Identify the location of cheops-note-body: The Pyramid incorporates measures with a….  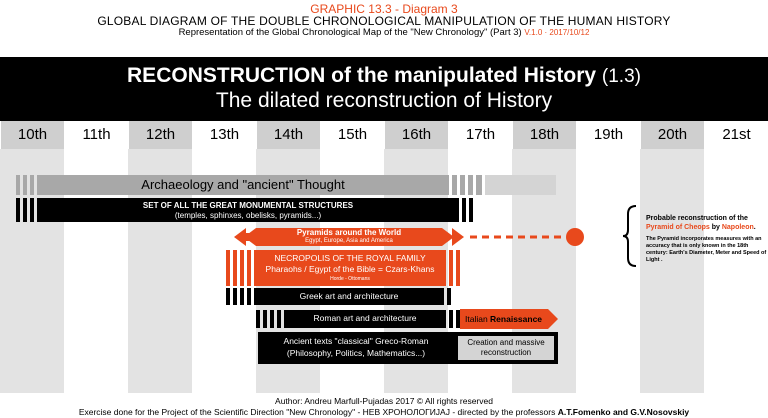
(706, 249).